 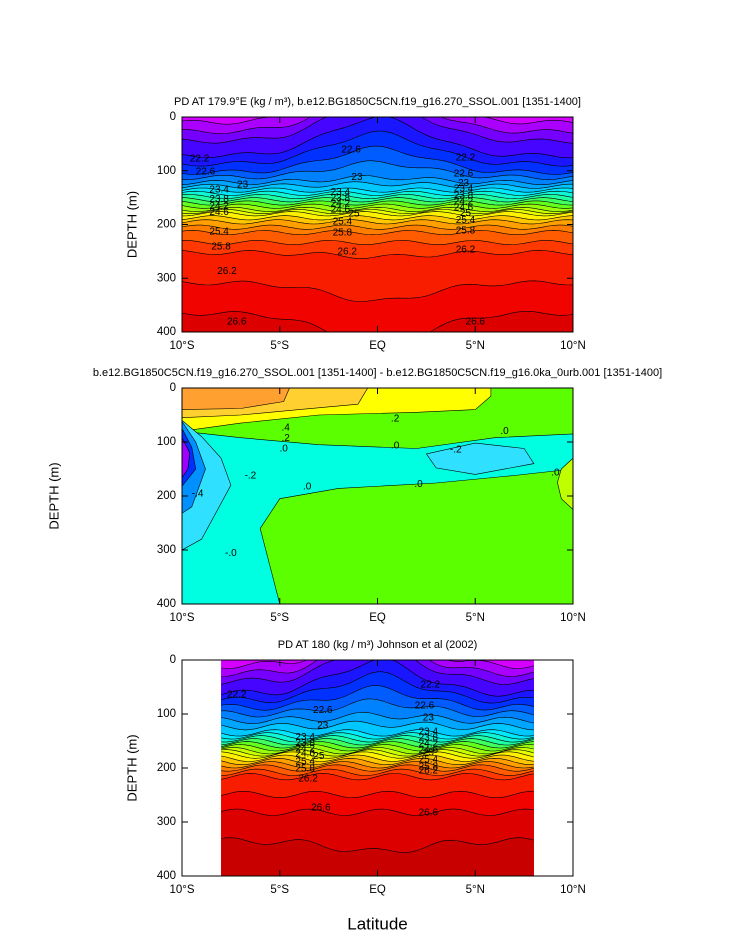 I want to click on contour-label: .4, so click(x=285, y=428).